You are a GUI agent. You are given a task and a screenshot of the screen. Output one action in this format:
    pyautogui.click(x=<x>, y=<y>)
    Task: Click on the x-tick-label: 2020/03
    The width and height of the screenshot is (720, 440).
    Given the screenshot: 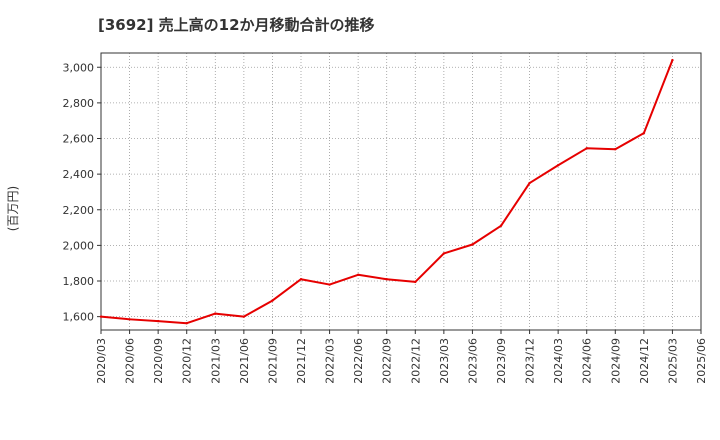 What is the action you would take?
    pyautogui.click(x=101, y=361)
    